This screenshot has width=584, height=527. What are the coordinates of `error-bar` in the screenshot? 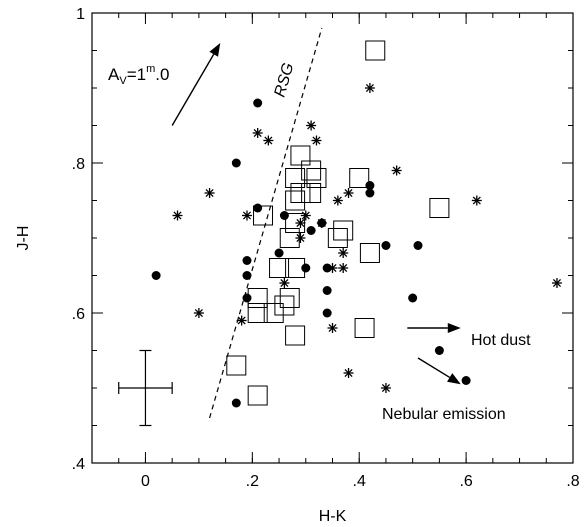 It's located at (145, 388).